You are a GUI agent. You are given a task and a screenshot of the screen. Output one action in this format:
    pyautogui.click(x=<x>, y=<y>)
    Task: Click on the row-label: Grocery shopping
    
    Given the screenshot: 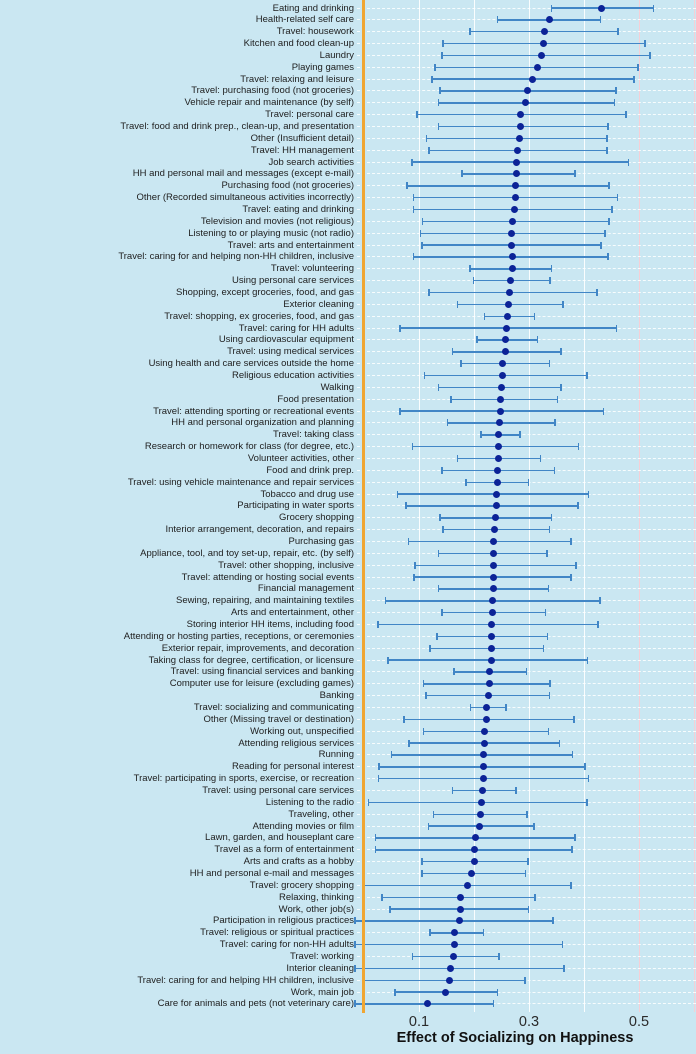 What is the action you would take?
    pyautogui.click(x=316, y=518)
    